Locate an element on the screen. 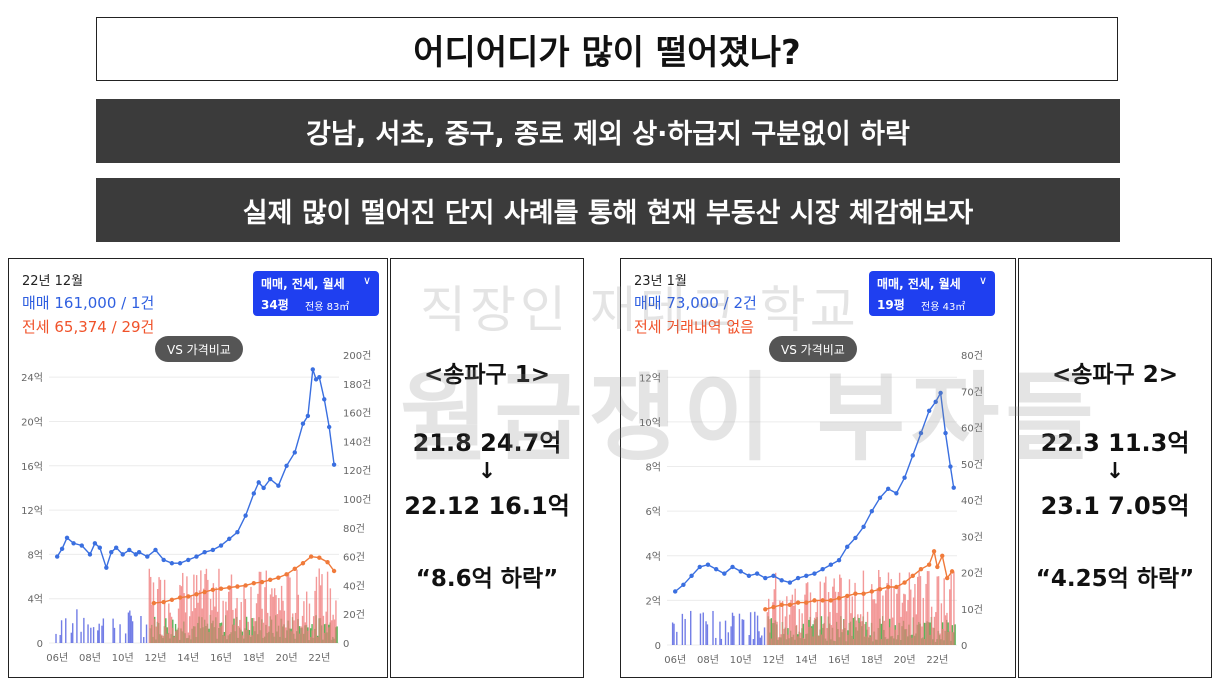  y-right-tick-label: 70건 is located at coordinates (972, 392).